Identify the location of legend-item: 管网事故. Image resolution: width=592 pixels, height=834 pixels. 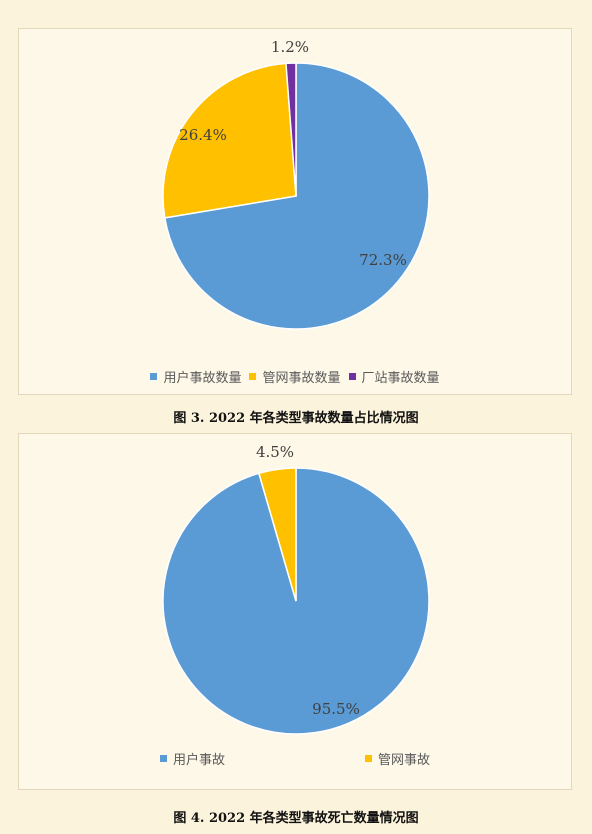
(397, 758).